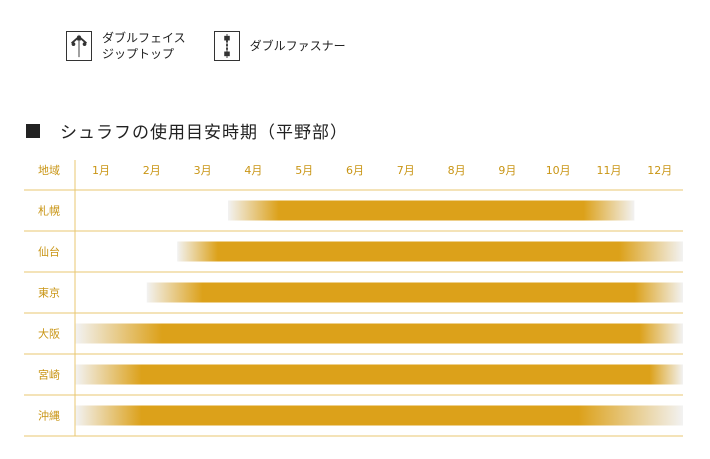  Describe the element at coordinates (49, 334) in the screenshot. I see `region-label: 大阪` at that location.